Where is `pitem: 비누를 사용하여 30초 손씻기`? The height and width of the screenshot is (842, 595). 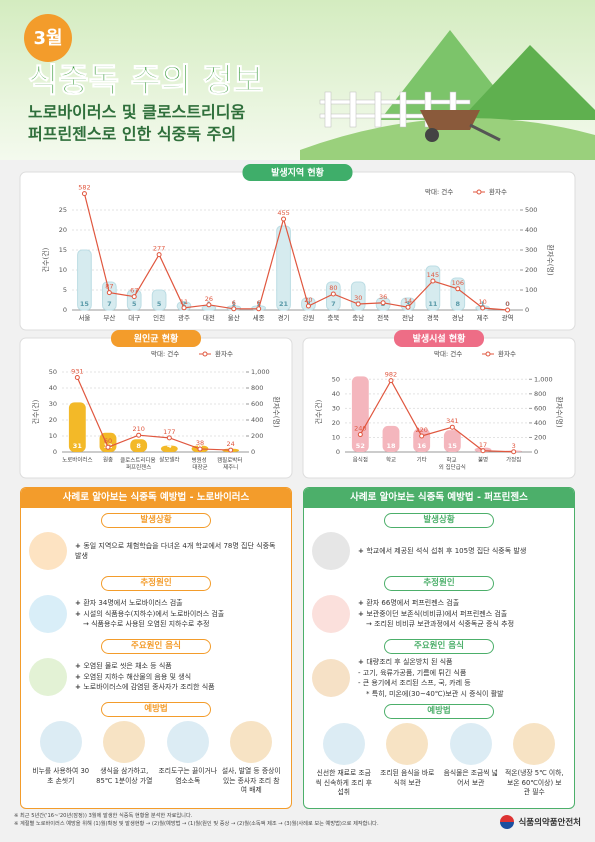
pitem: 비누를 사용하여 30초 손씻기 is located at coordinates (61, 758).